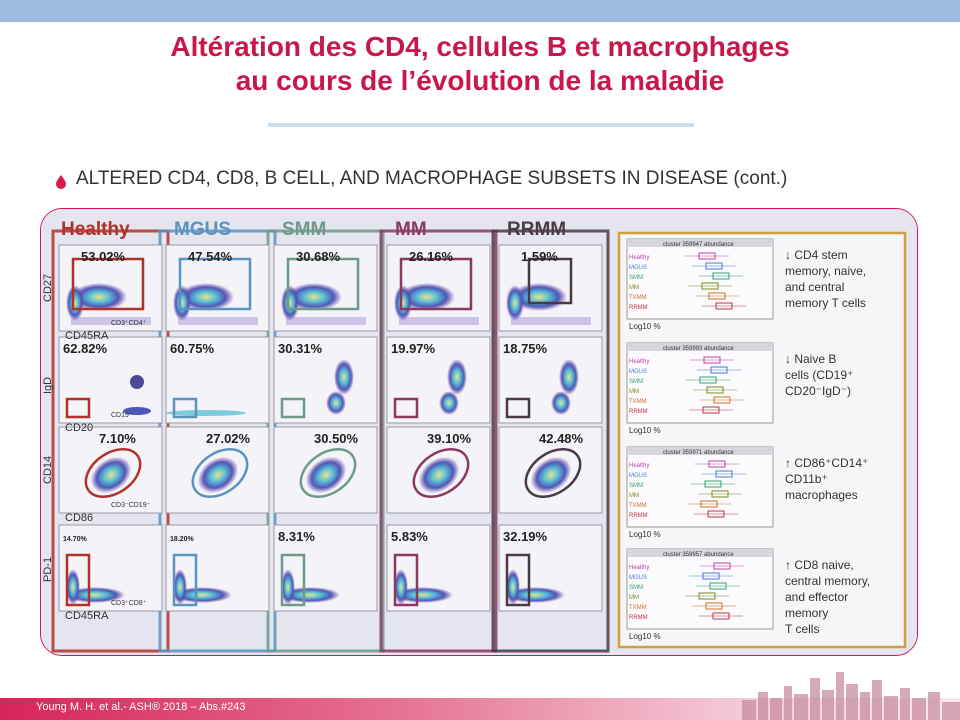  I want to click on abundance-description: CD20⁻IgD⁻), so click(818, 391).